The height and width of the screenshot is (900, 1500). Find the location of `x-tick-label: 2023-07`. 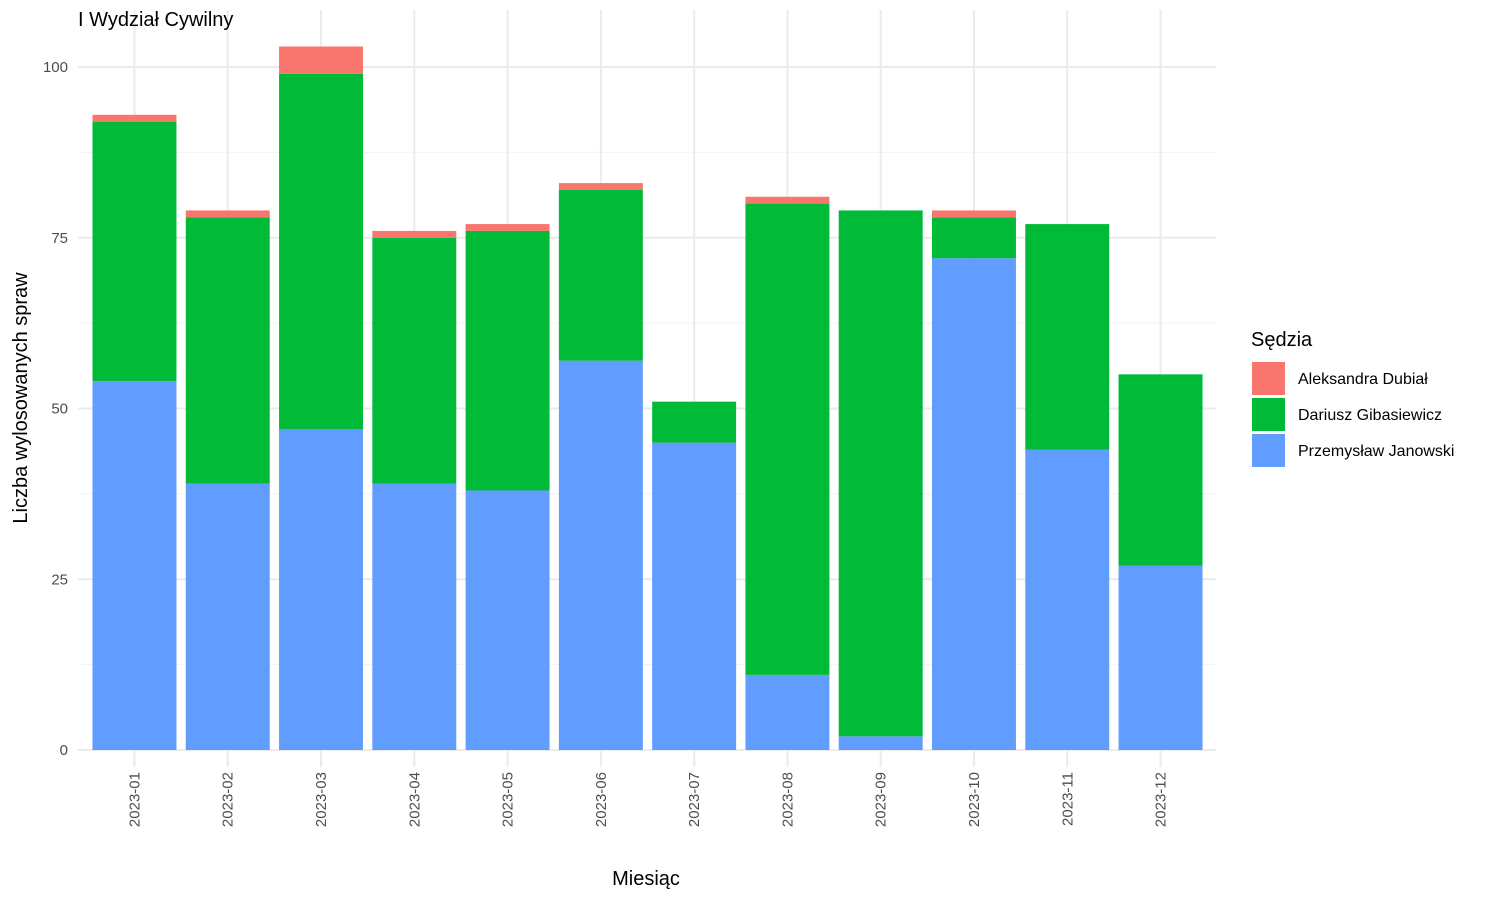

x-tick-label: 2023-07 is located at coordinates (694, 799).